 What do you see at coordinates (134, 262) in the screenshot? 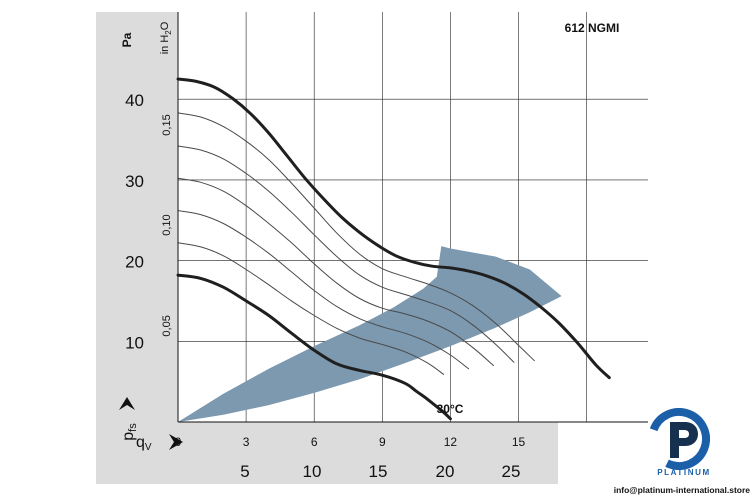
I see `y-left-tick-label: 20` at bounding box center [134, 262].